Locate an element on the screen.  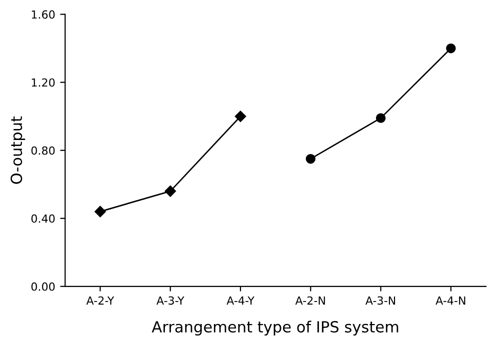
x-tick-label: A-2-N is located at coordinates (310, 300).